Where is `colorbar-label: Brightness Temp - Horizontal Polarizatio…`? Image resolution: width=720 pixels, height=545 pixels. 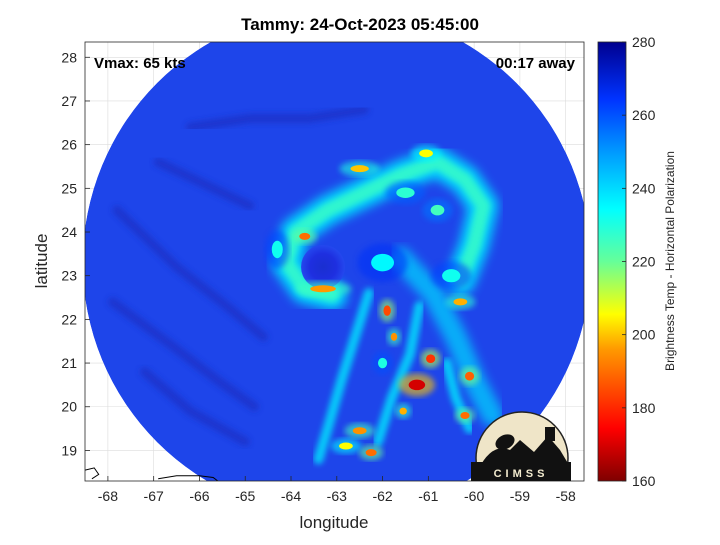 colorbar-label: Brightness Temp - Horizontal Polarizatio… is located at coordinates (670, 261).